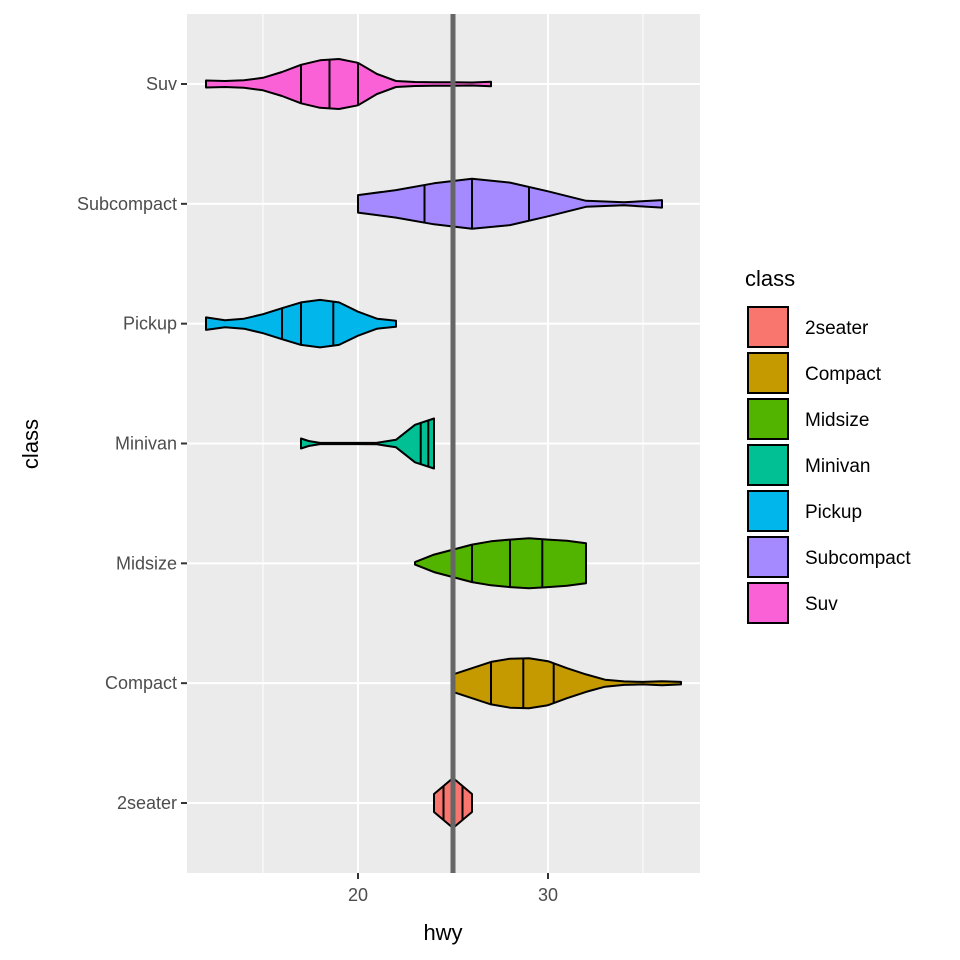 This screenshot has height=960, width=960. I want to click on y-tick-label: 2seater, so click(147, 803).